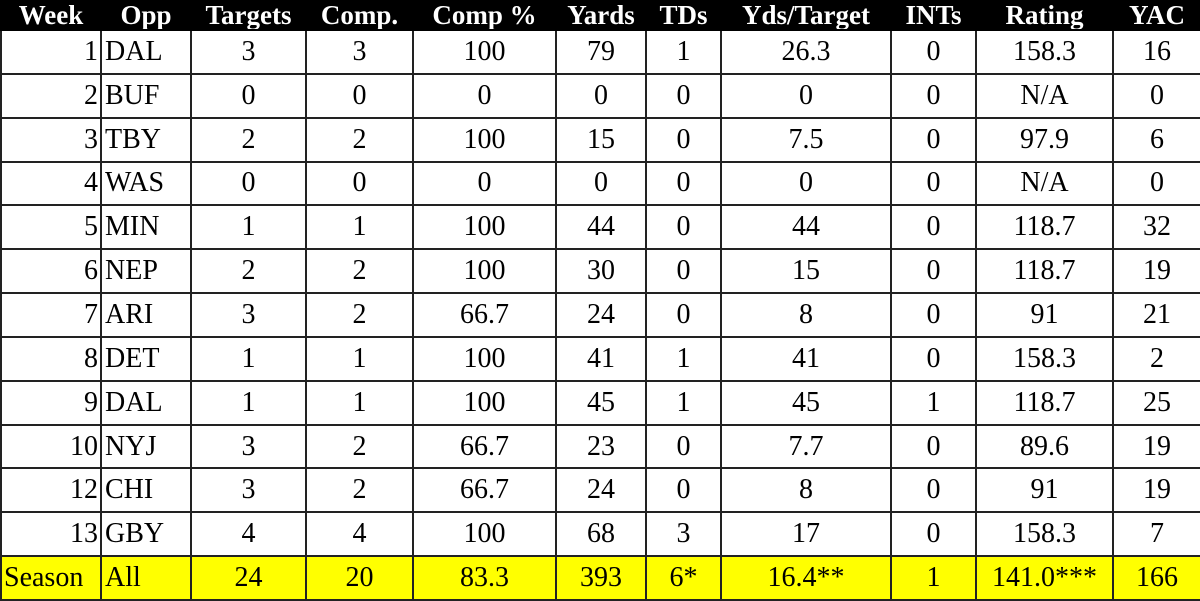 Image resolution: width=1200 pixels, height=601 pixels. I want to click on header-cell: YAC, so click(1156, 15).